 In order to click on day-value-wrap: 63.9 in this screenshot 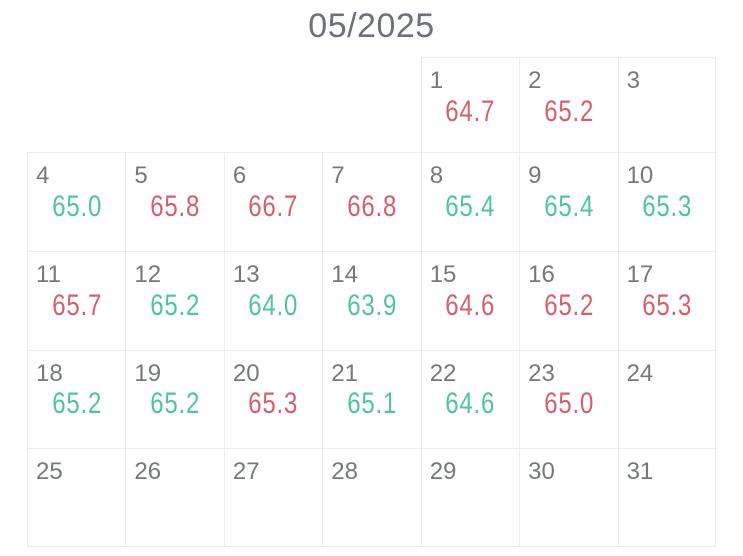, I will do `click(371, 305)`.